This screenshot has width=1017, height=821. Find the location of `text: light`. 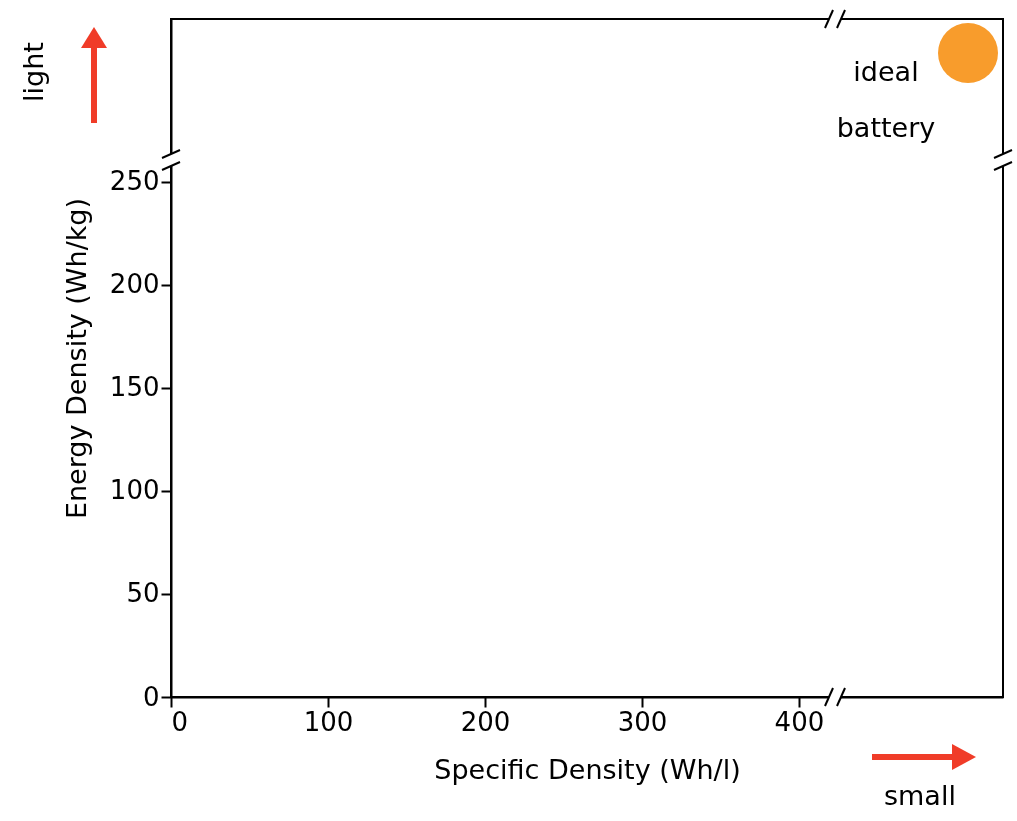

text: light is located at coordinates (33, 72).